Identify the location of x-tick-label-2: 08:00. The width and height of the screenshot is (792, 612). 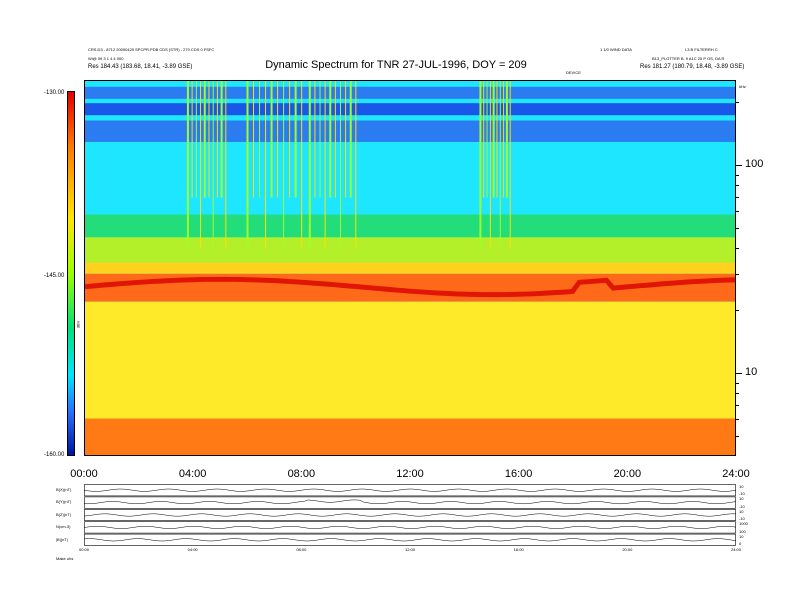
(301, 474).